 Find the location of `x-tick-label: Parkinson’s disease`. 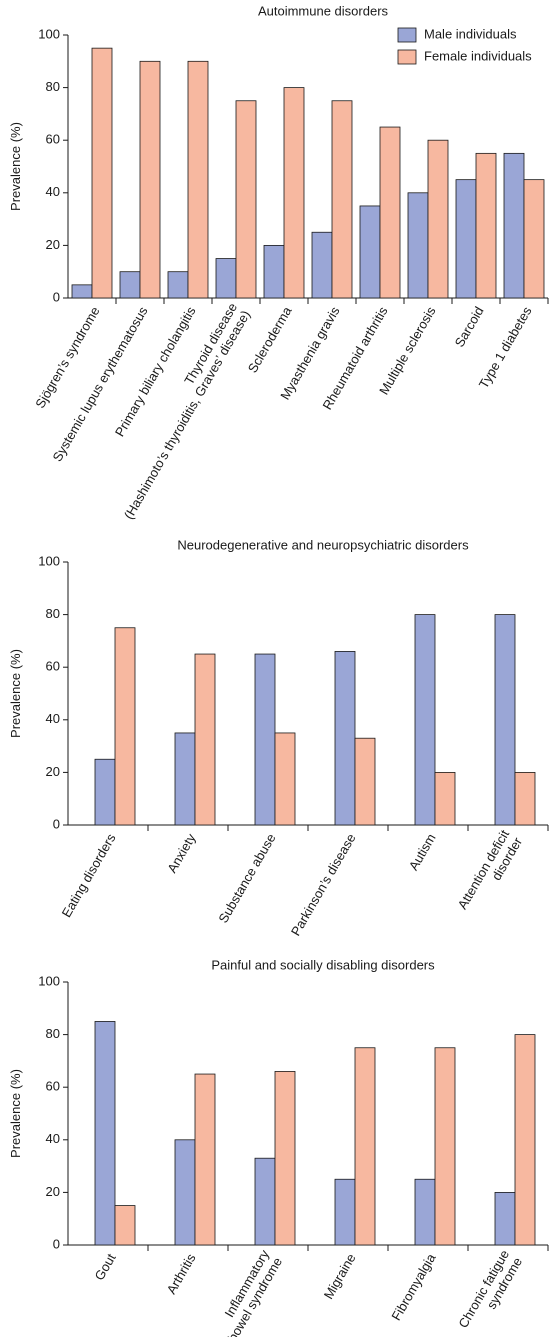

x-tick-label: Parkinson’s disease is located at coordinates (323, 884).